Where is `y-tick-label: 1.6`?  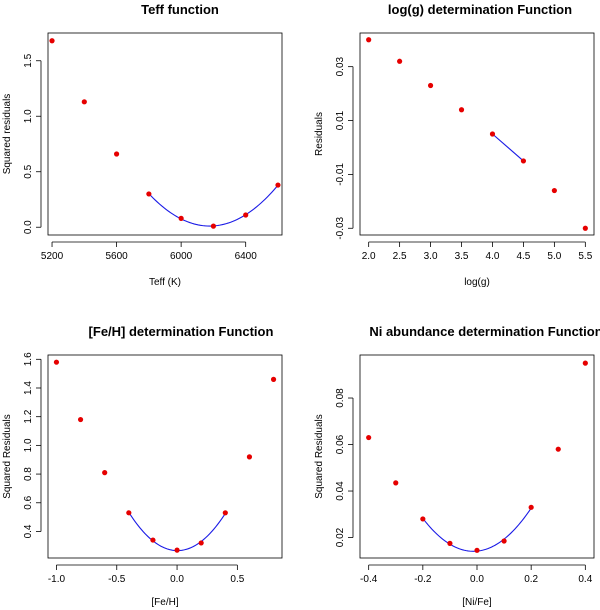
y-tick-label: 1.6 is located at coordinates (28, 359).